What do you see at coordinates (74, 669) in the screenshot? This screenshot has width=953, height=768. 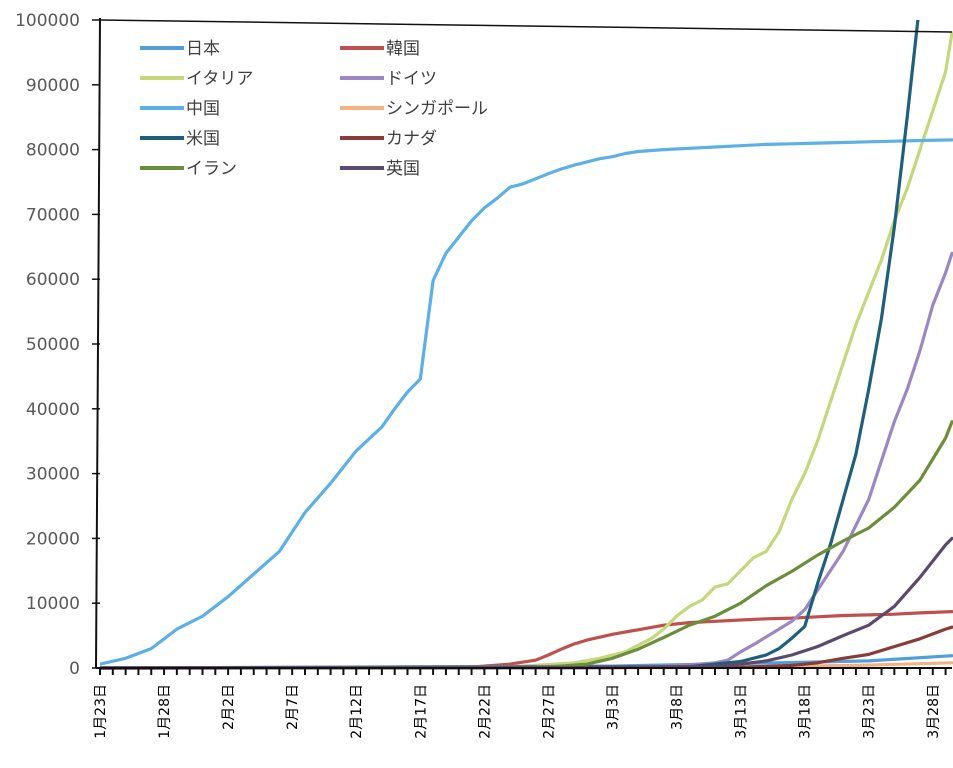 I see `y-tick-label: 0` at bounding box center [74, 669].